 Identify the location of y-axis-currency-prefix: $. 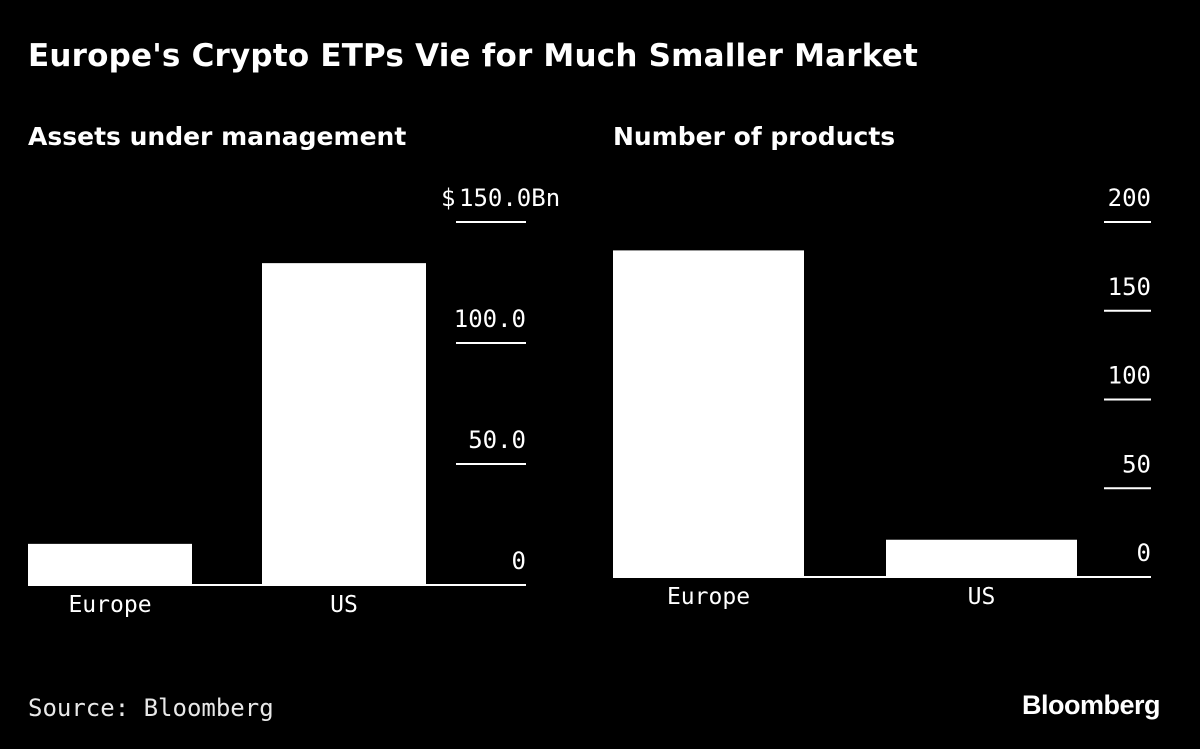
(448, 198).